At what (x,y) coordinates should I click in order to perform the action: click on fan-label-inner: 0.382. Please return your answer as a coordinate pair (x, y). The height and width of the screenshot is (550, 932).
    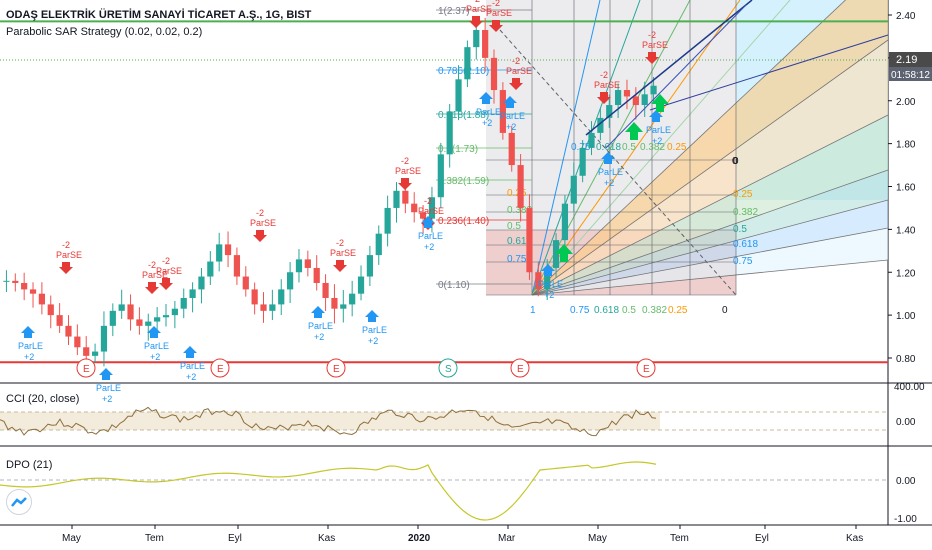
    Looking at the image, I should click on (652, 147).